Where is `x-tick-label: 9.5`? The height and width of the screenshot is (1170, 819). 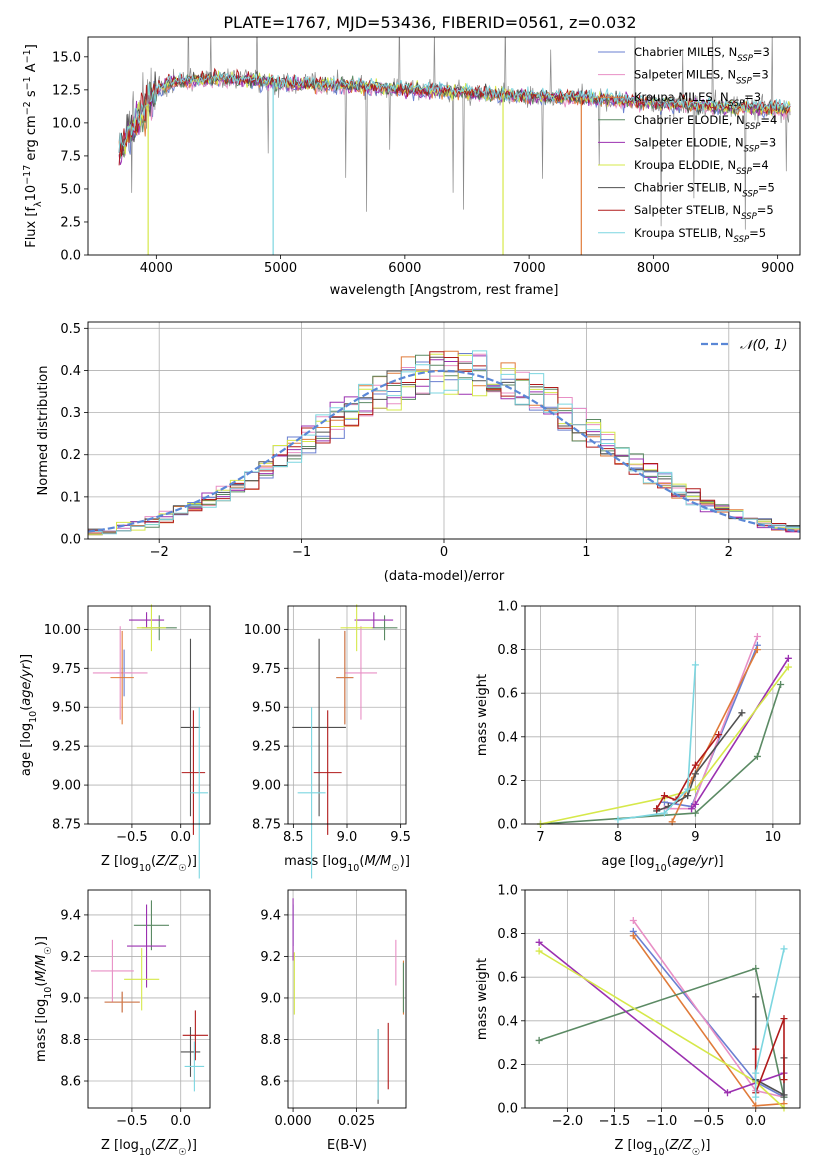
x-tick-label: 9.5 is located at coordinates (400, 837).